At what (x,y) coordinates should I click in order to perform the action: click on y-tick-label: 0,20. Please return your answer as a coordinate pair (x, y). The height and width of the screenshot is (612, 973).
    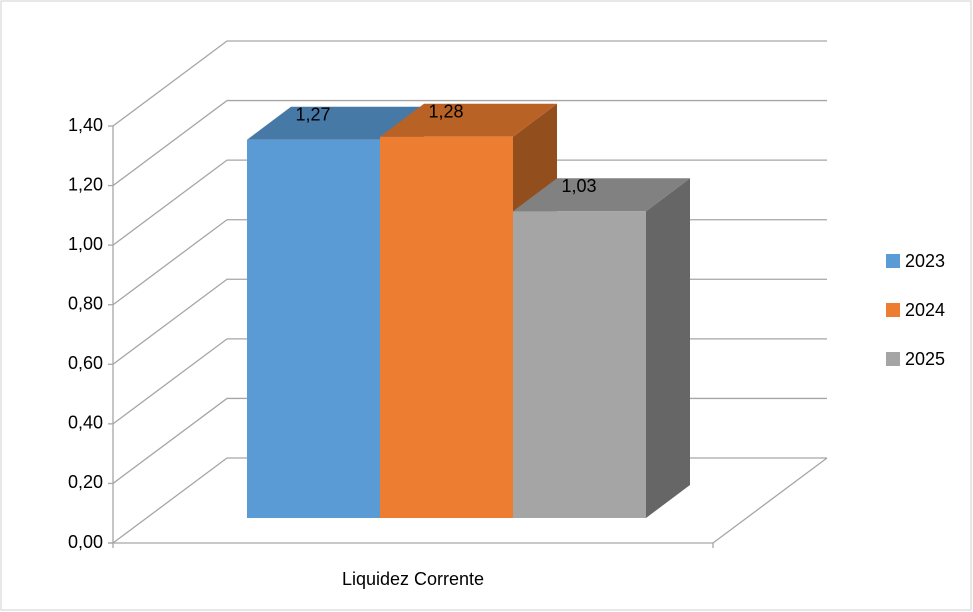
    Looking at the image, I should click on (85, 482).